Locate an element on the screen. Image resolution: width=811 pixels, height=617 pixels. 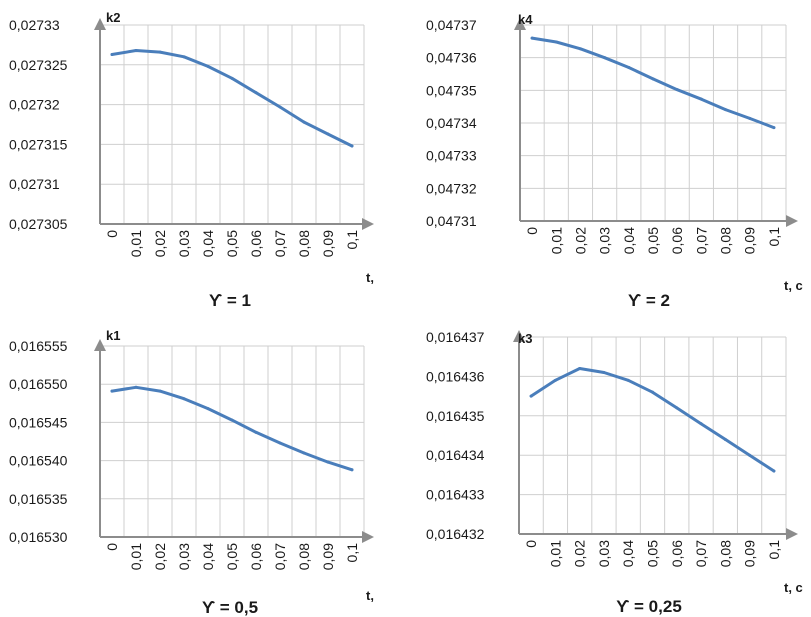
y-axis-label: k1 is located at coordinates (113, 335).